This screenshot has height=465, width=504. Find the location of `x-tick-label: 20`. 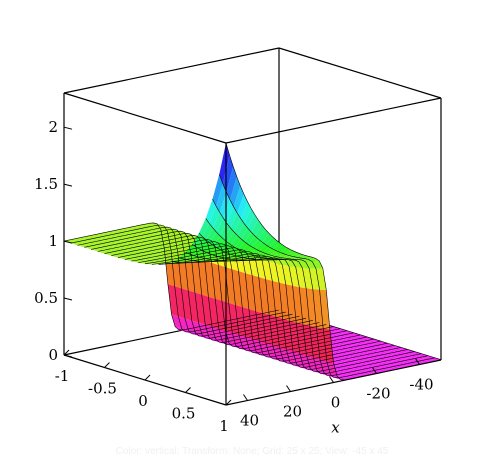

x-tick-label: 20 is located at coordinates (292, 412).